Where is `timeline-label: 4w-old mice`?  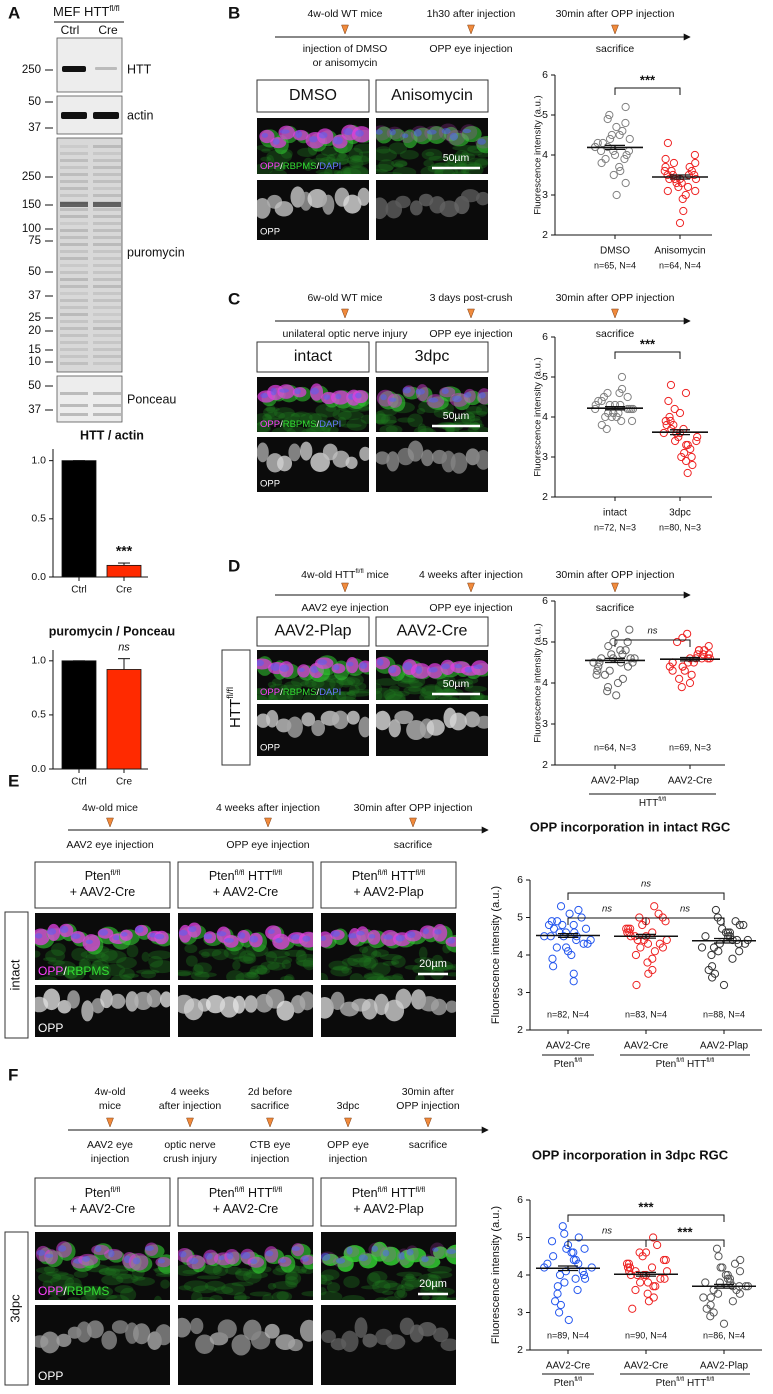 timeline-label: 4w-old mice is located at coordinates (110, 808).